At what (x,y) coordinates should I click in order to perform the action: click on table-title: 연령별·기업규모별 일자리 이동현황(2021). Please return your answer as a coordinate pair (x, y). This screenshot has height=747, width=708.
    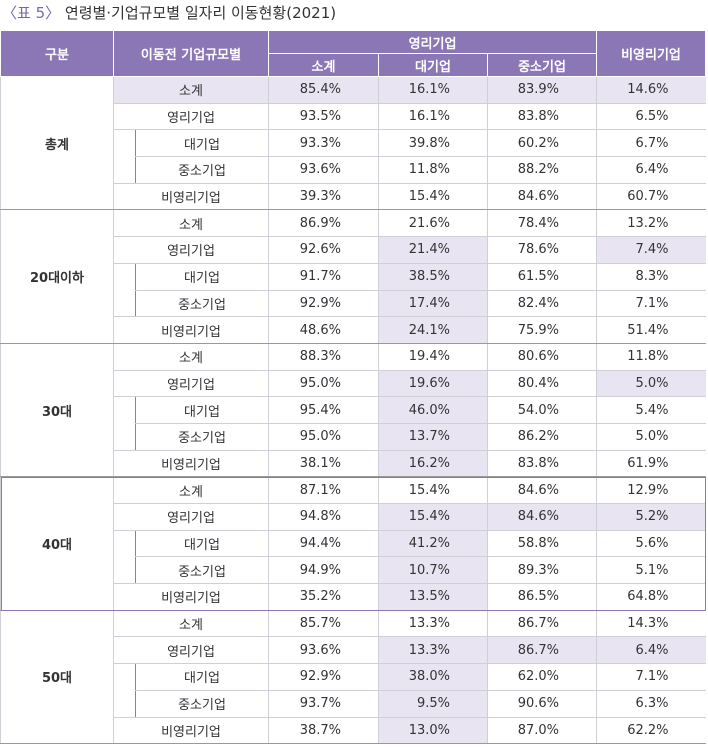
    Looking at the image, I should click on (200, 13).